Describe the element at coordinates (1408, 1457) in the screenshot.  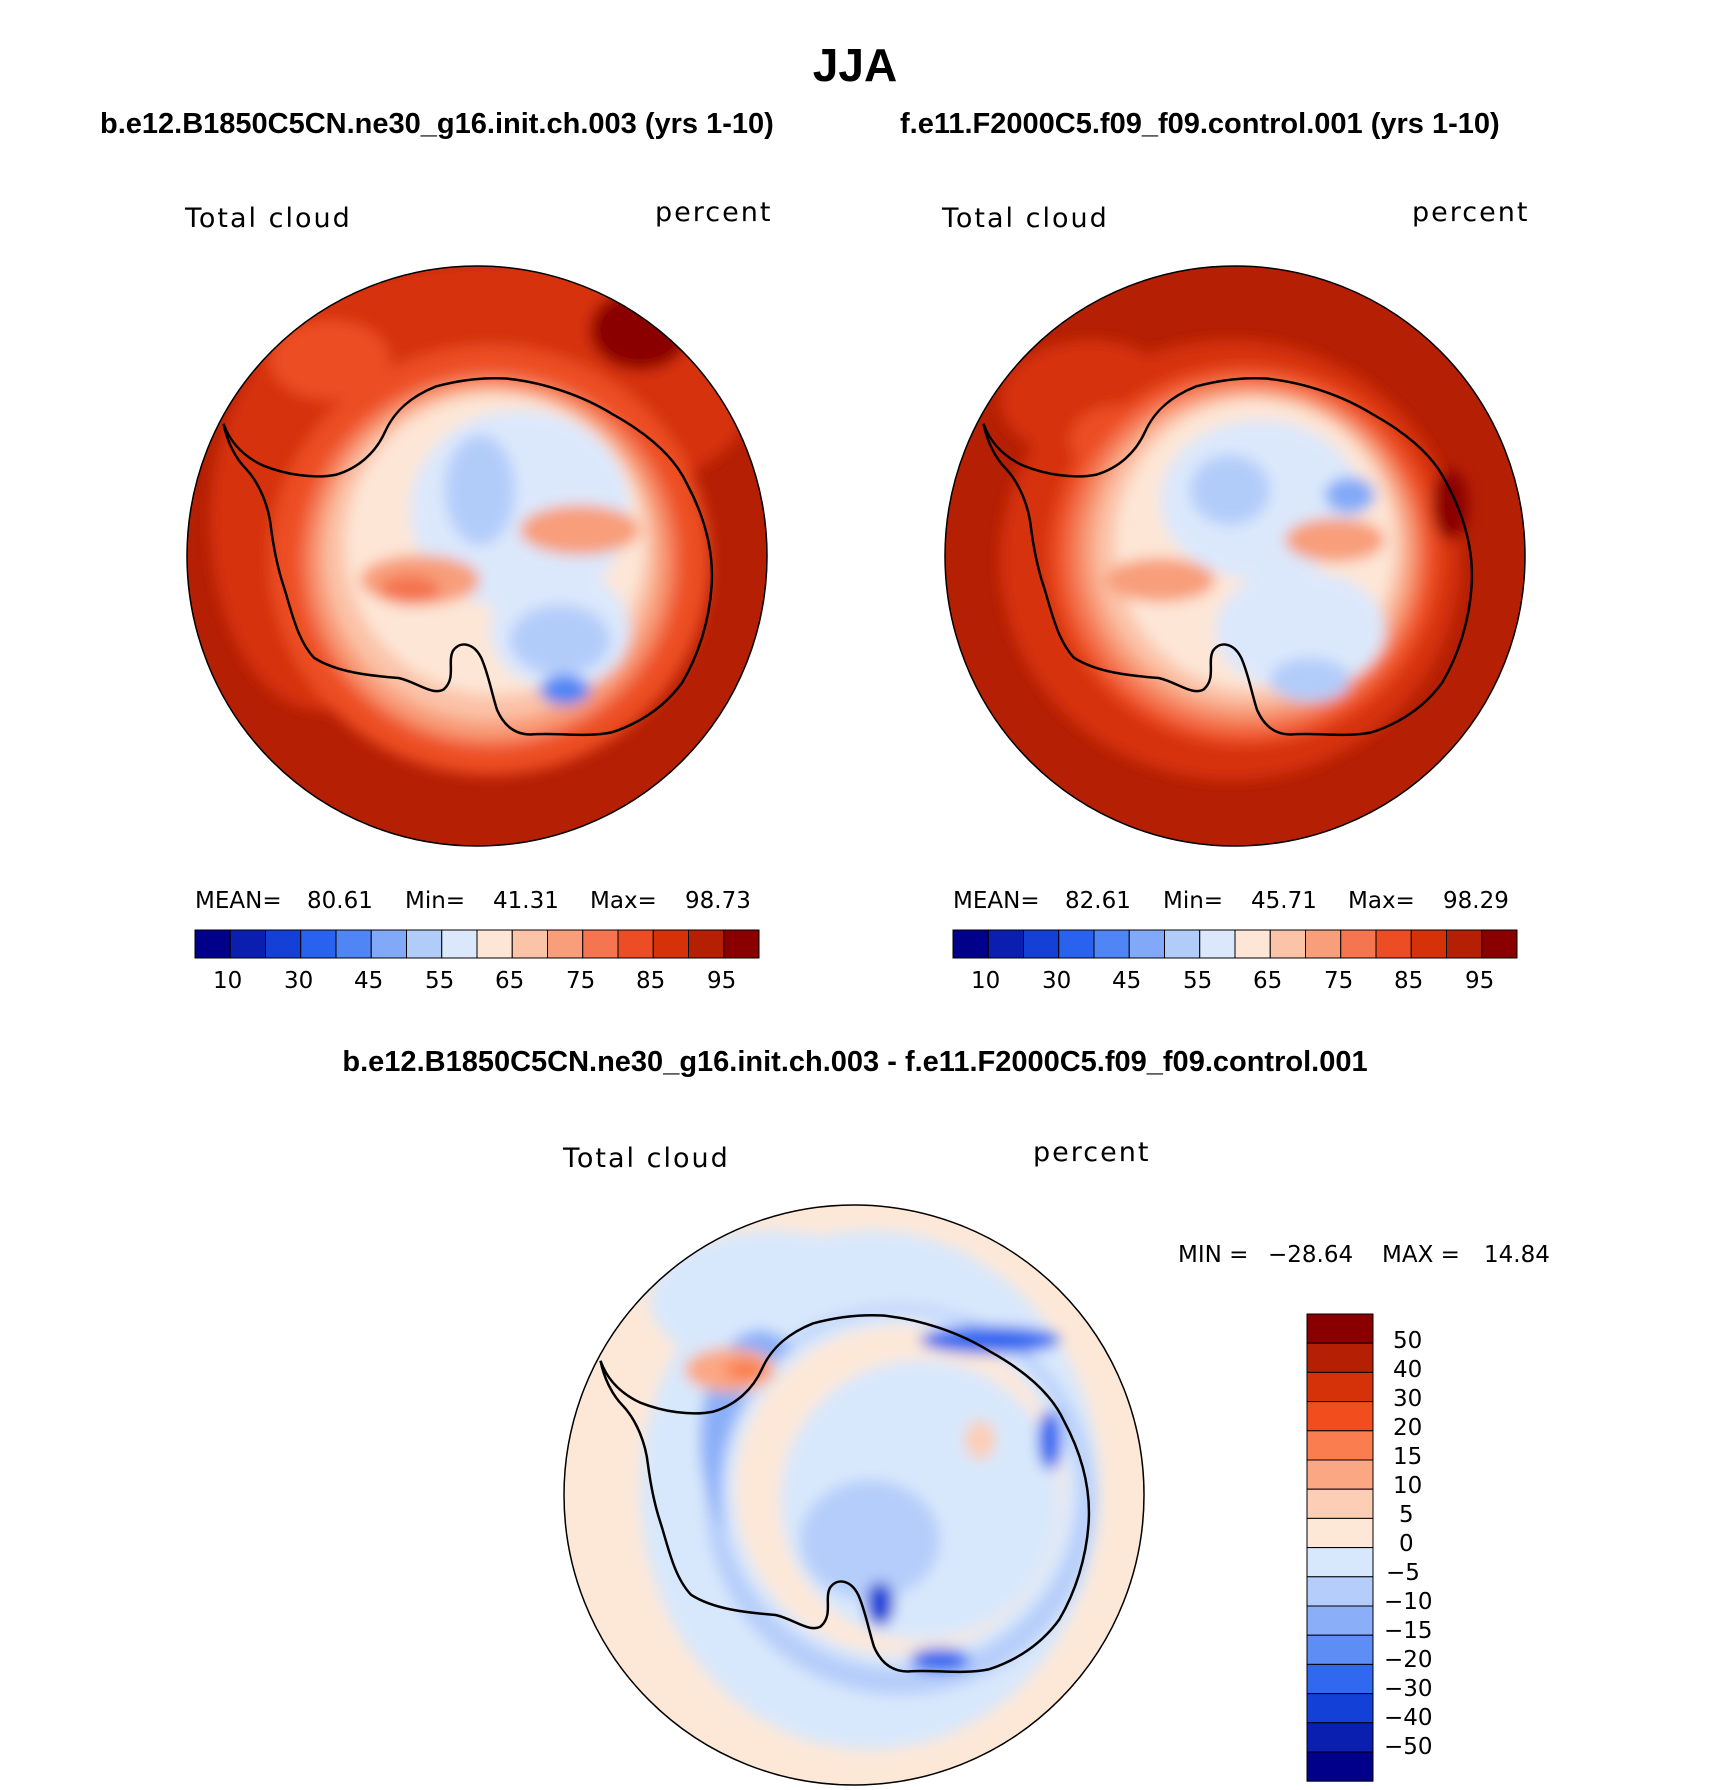
I see `colorbar-label: 15` at that location.